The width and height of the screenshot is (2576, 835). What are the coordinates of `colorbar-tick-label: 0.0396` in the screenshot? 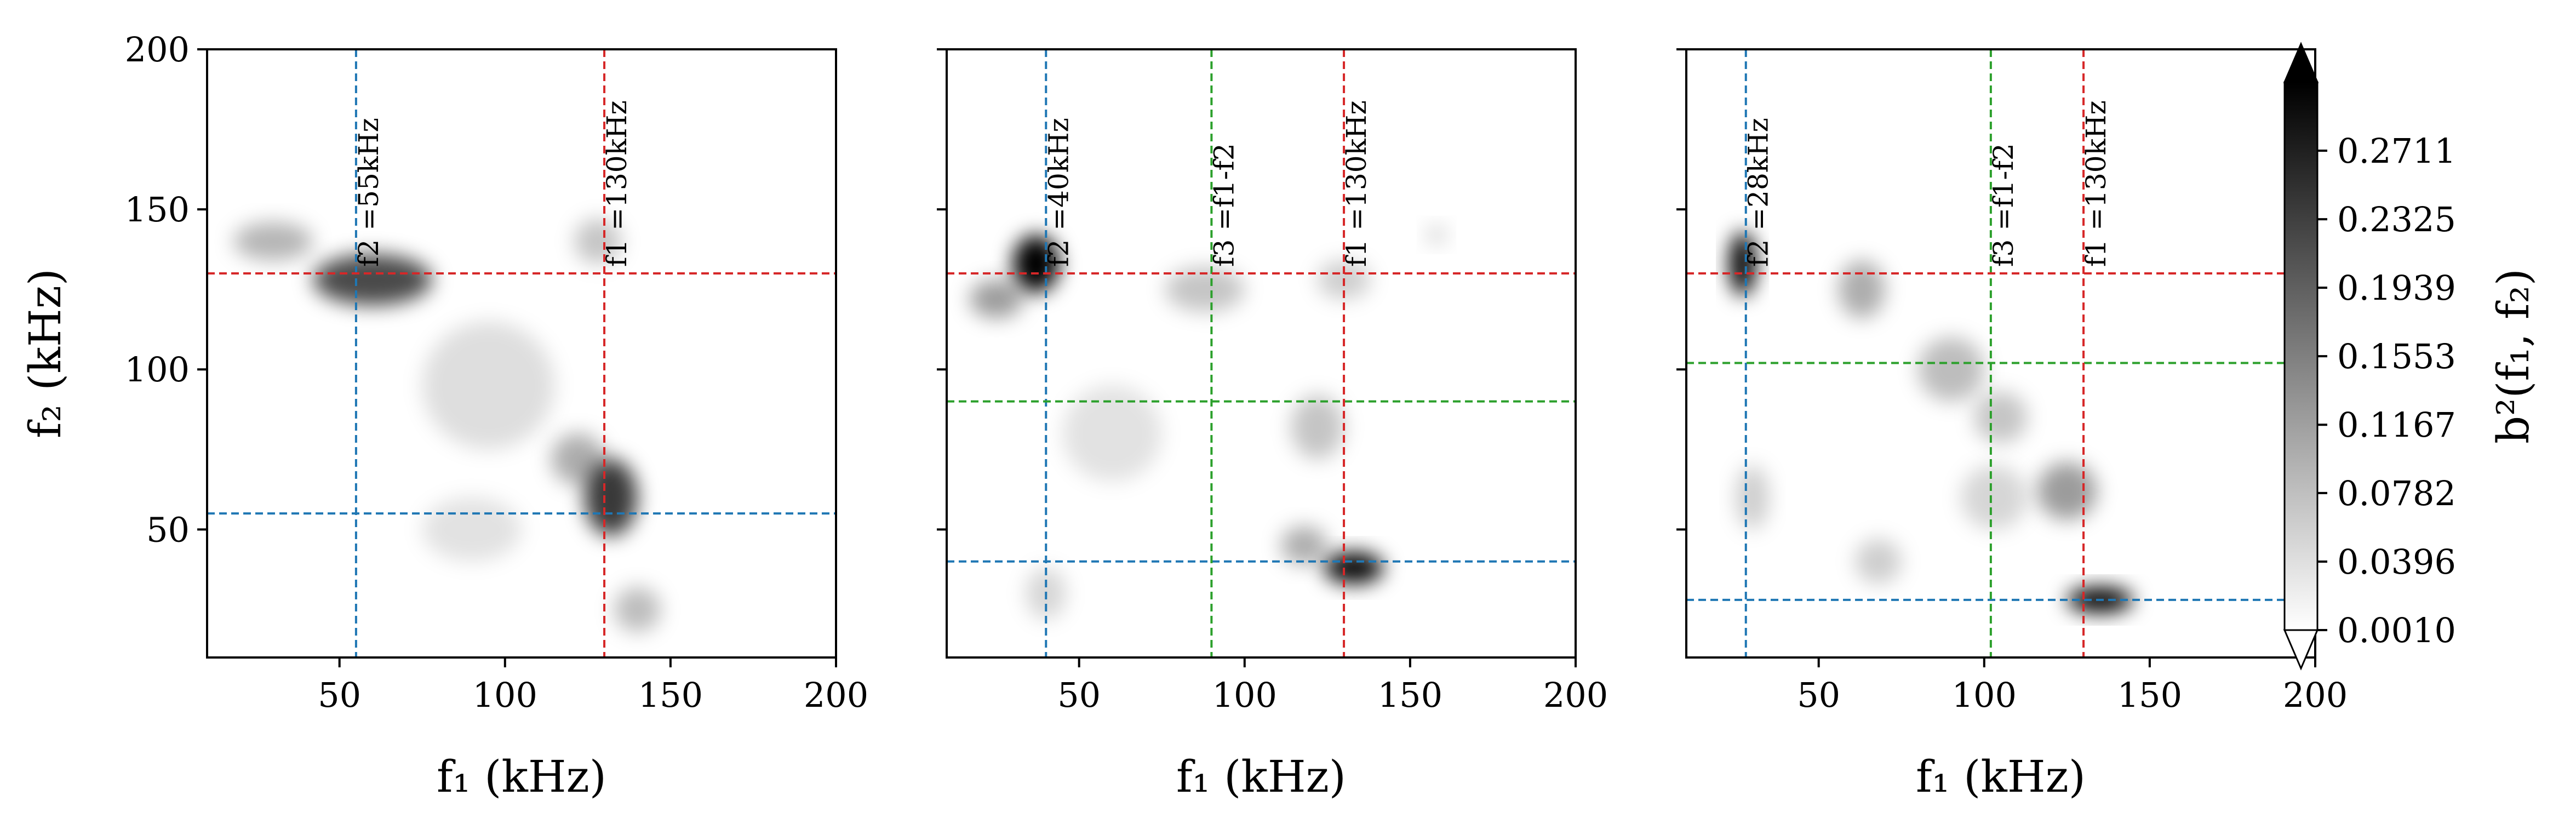 It's located at (2396, 562).